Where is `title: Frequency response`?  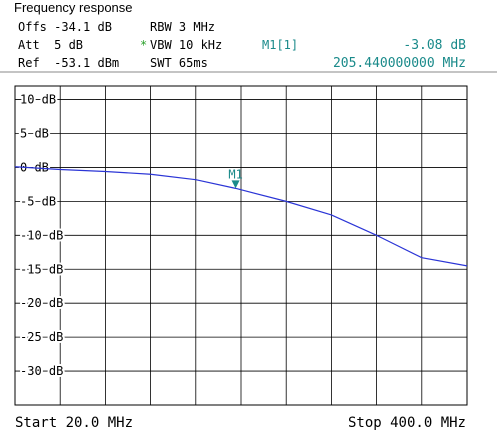
title: Frequency response is located at coordinates (73, 7).